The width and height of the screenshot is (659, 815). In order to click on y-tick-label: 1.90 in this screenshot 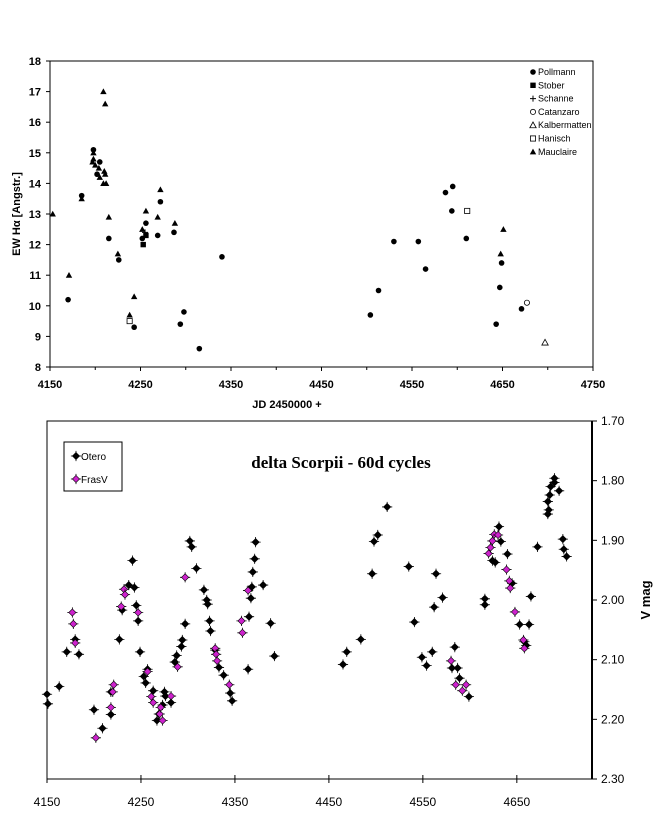, I will do `click(613, 540)`.